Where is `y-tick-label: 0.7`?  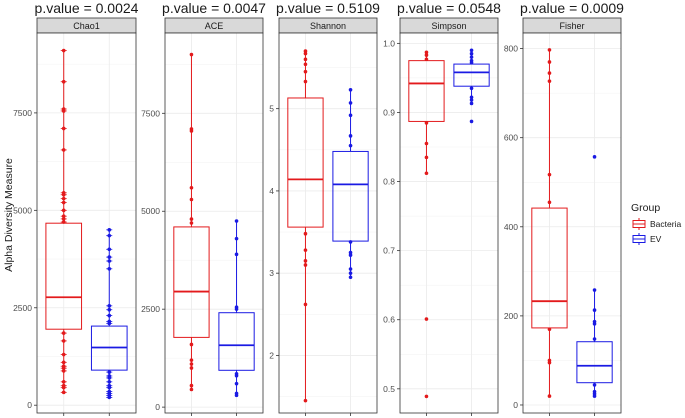 y-tick-label: 0.7 is located at coordinates (389, 251).